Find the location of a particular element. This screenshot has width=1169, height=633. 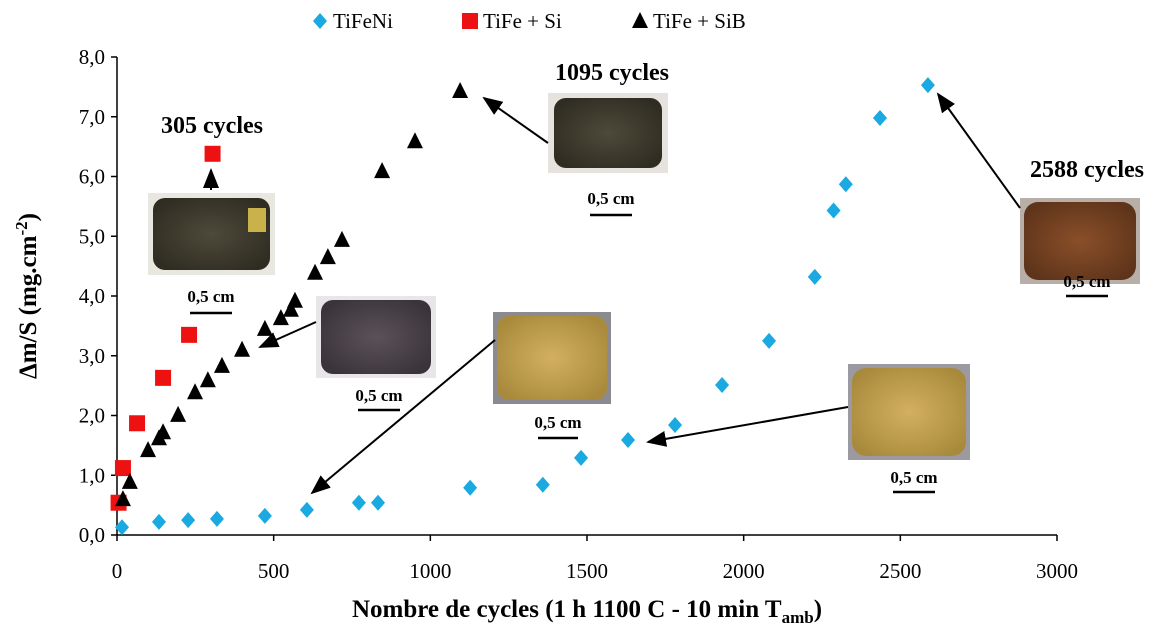

legend-label: TiFe + Si is located at coordinates (522, 21).